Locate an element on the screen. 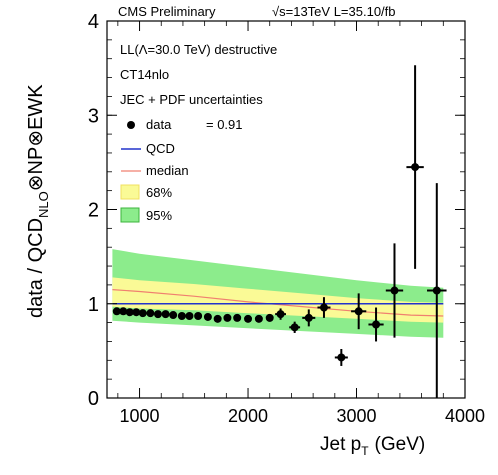 The width and height of the screenshot is (498, 475). chi-value-annotation: = 0.91 is located at coordinates (224, 124).